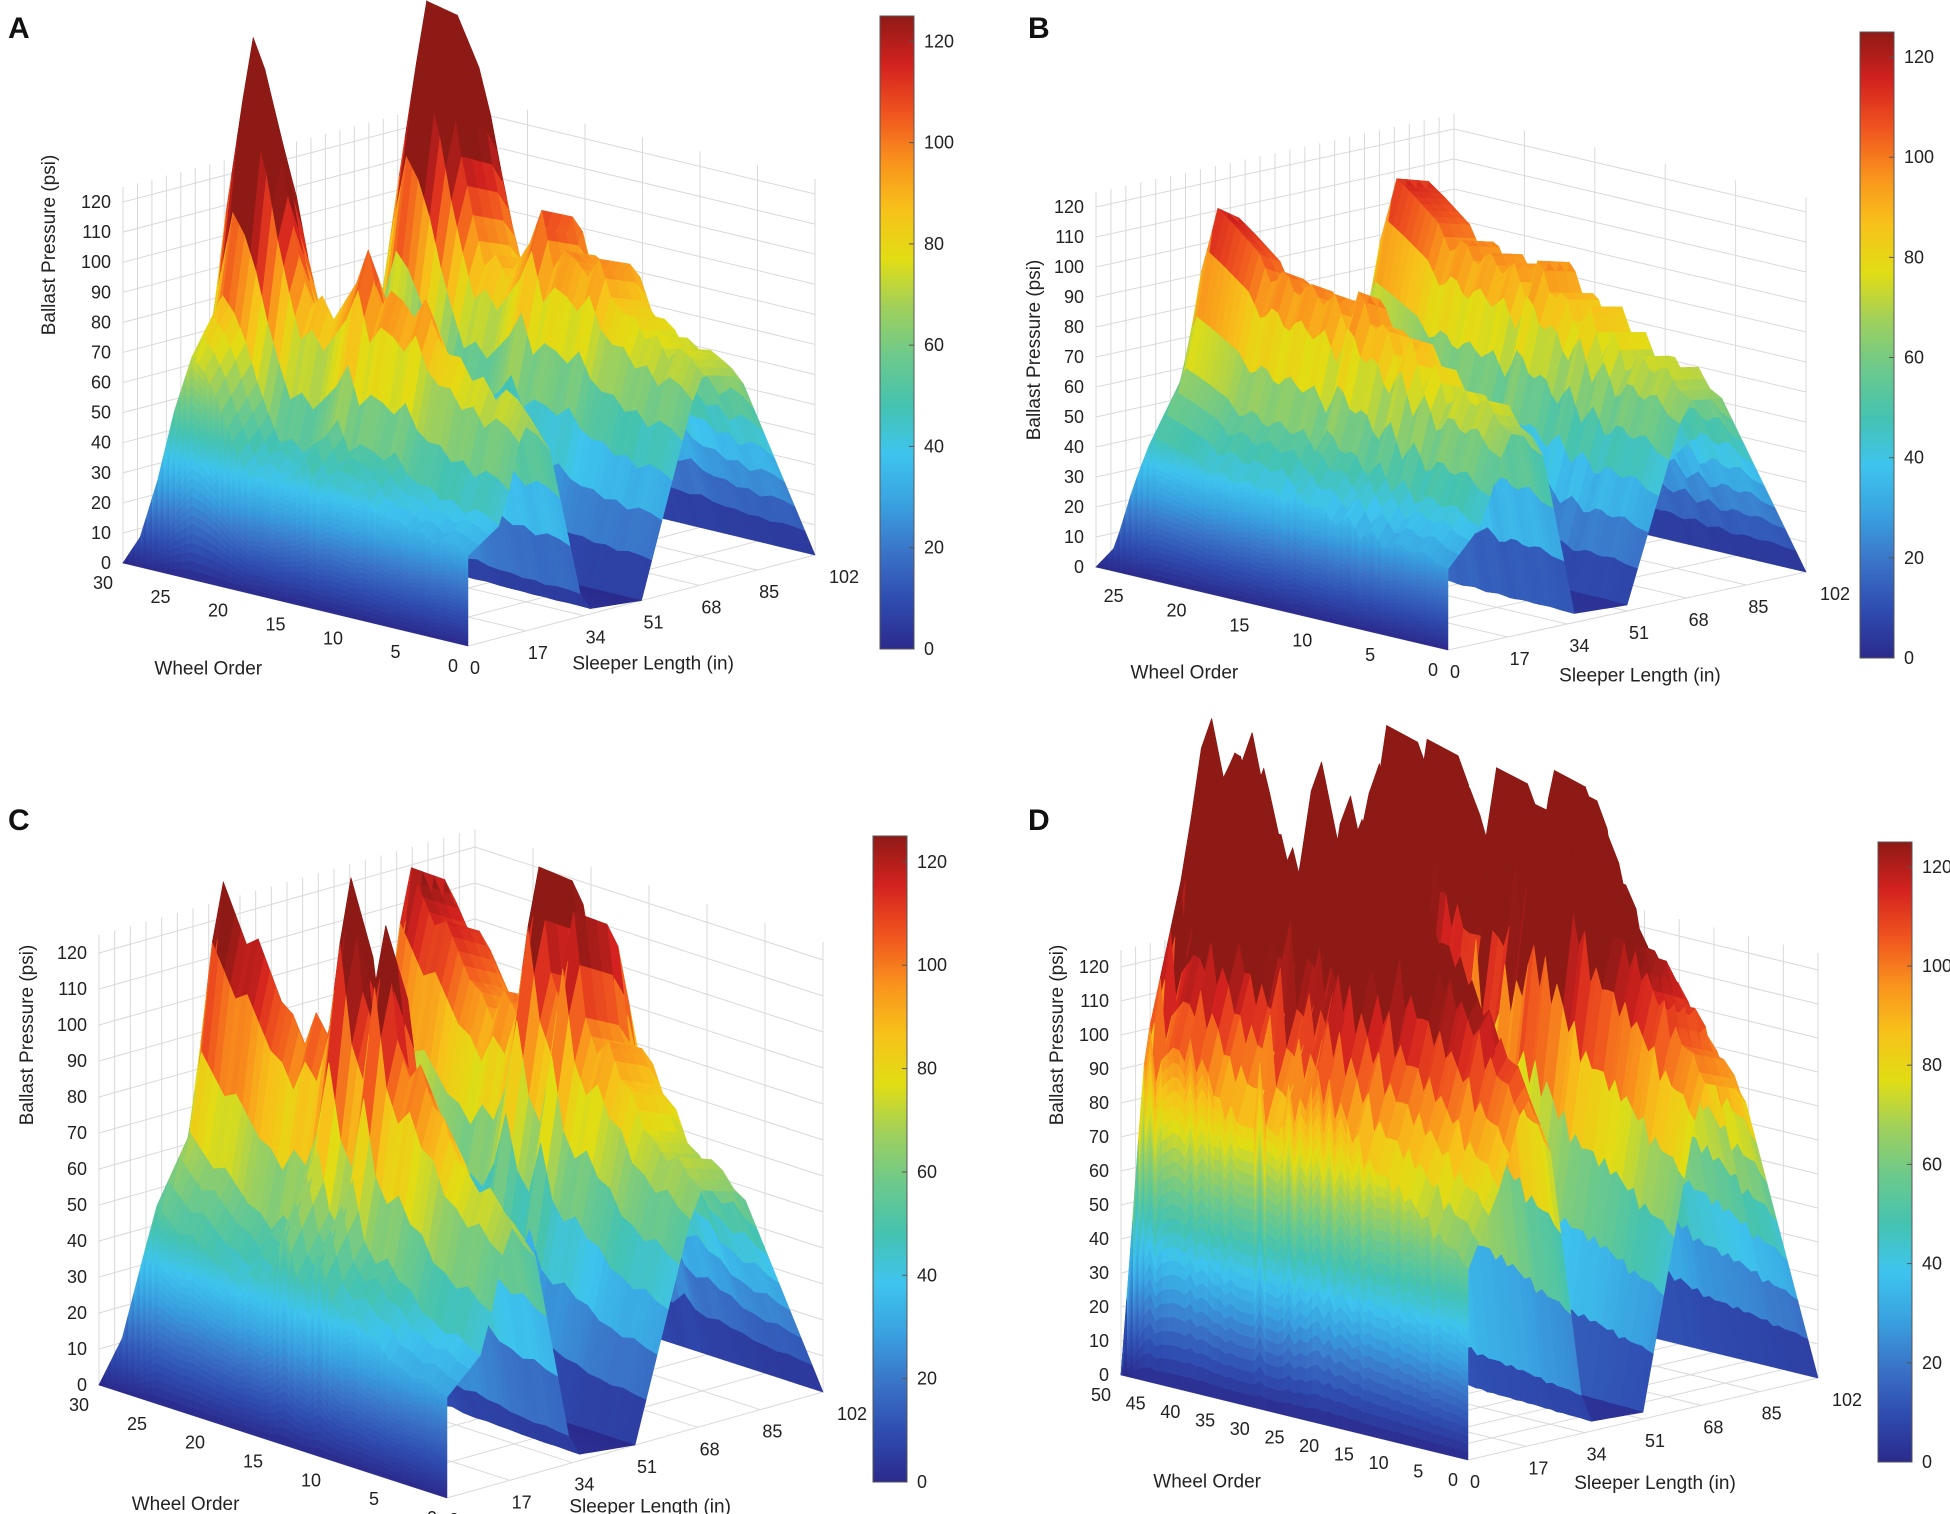 The height and width of the screenshot is (1514, 1950). Describe the element at coordinates (101, 503) in the screenshot. I see `z-tick-label: 20` at that location.